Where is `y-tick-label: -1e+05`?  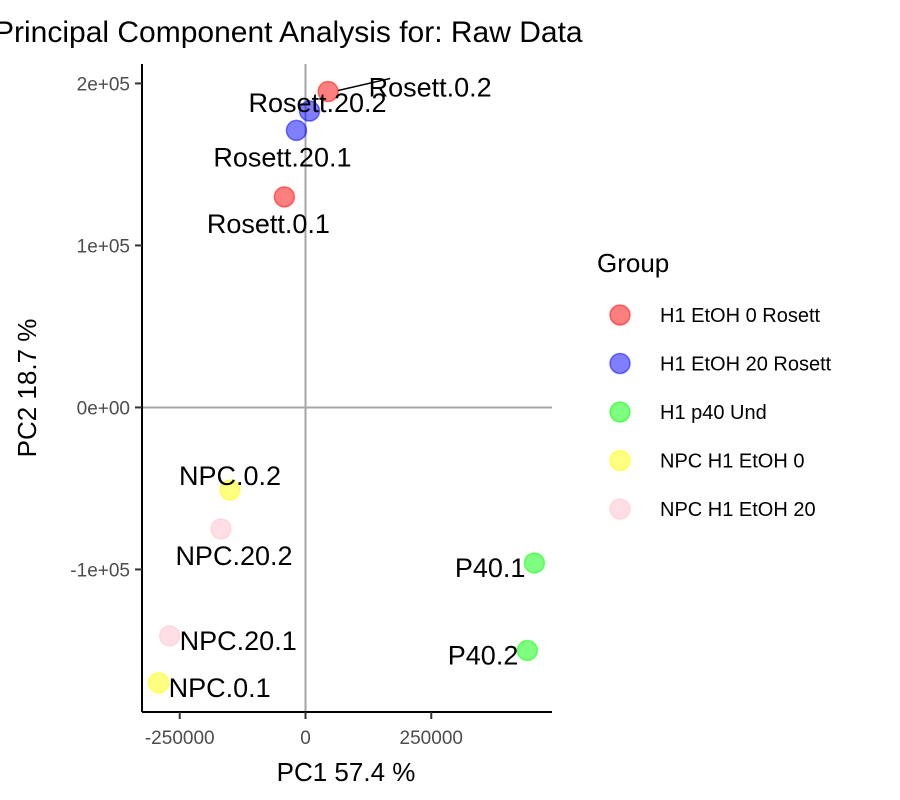 y-tick-label: -1e+05 is located at coordinates (100, 570).